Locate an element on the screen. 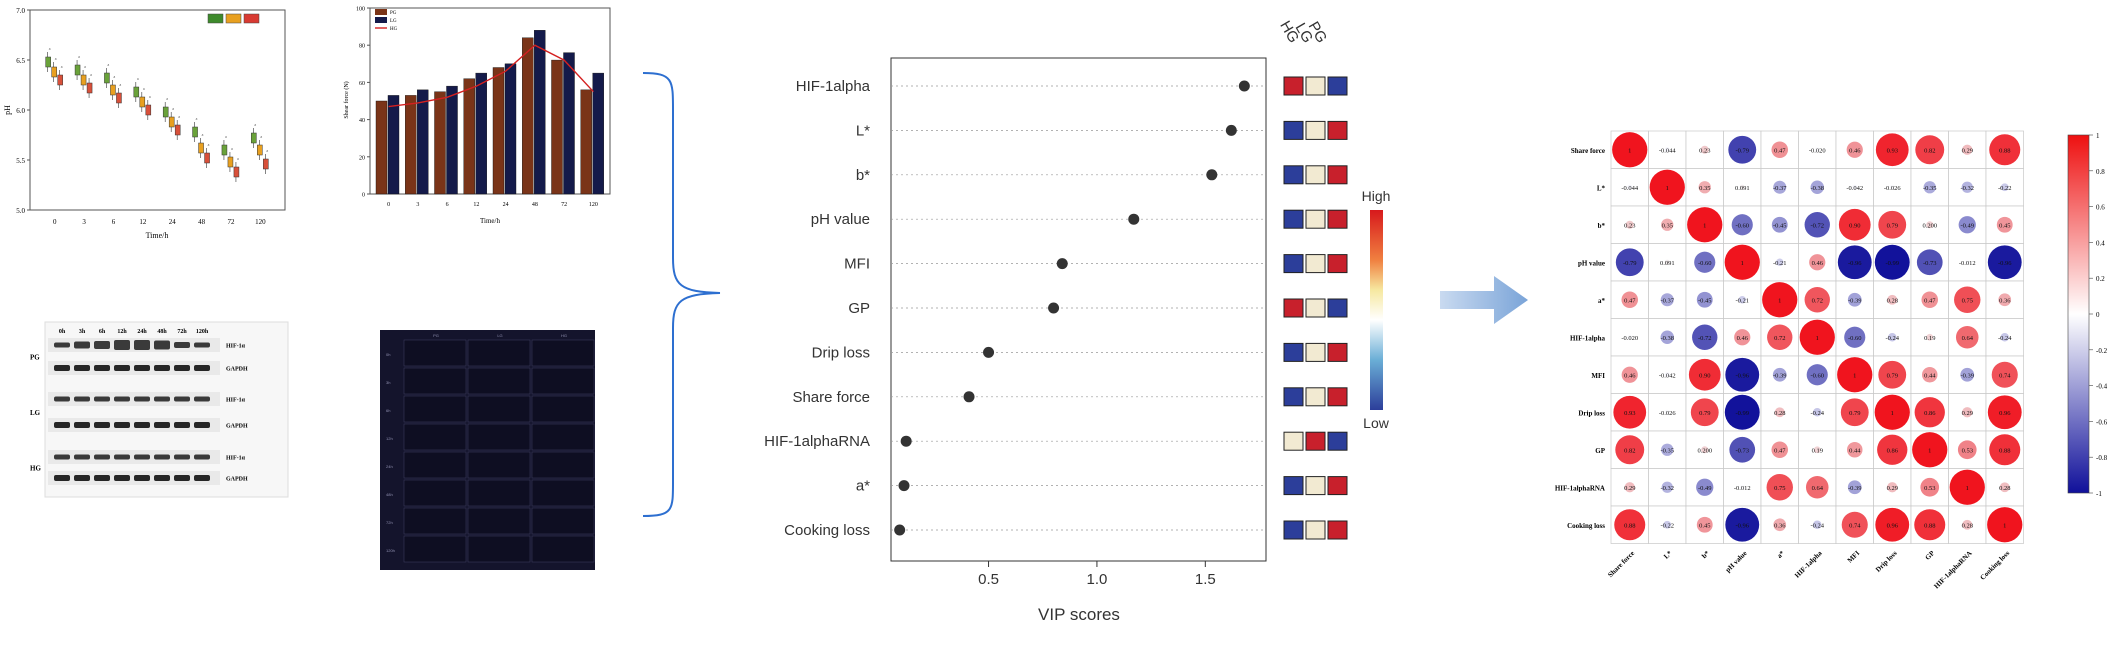 This screenshot has width=2128, height=670. correlation-row-label: MFI is located at coordinates (1598, 376).